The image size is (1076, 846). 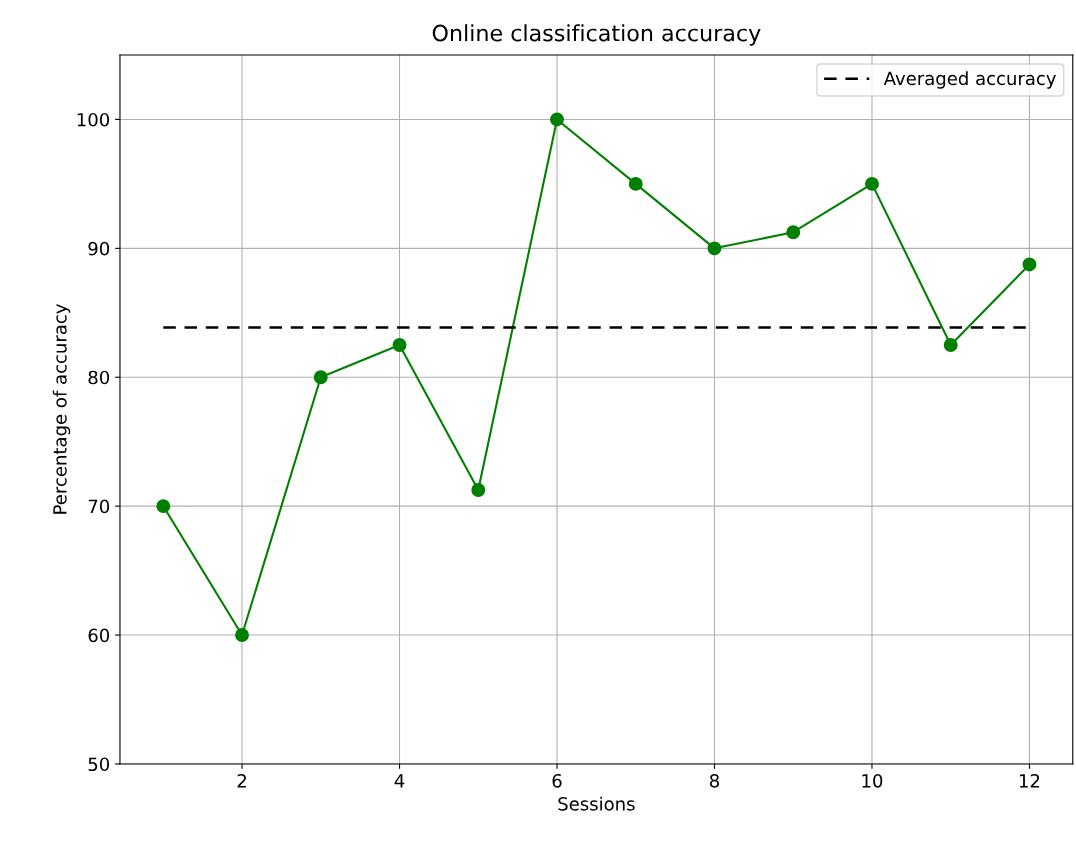 I want to click on x-tick-label: 2, so click(x=241, y=780).